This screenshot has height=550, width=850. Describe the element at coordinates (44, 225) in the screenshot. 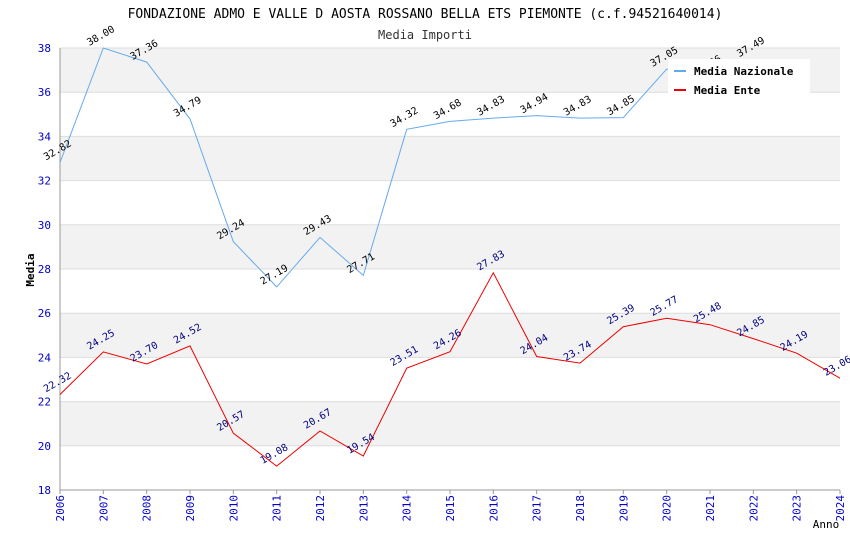

I see `y-tick-label: 30` at that location.